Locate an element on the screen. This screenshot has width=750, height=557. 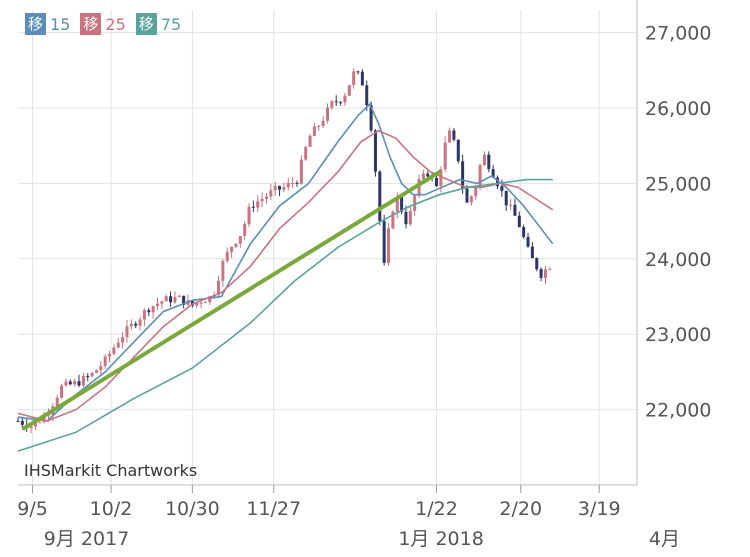
x-tick-label: 1/22 is located at coordinates (436, 509).